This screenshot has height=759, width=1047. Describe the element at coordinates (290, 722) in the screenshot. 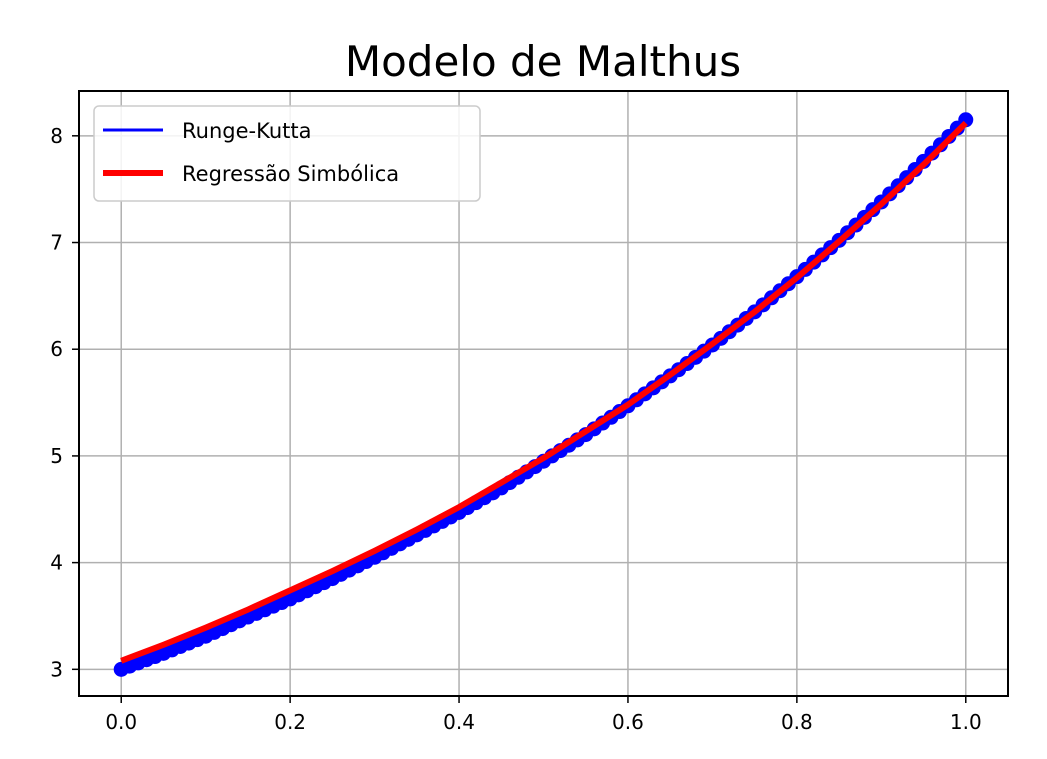

I see `x-tick-label: 0.2` at that location.